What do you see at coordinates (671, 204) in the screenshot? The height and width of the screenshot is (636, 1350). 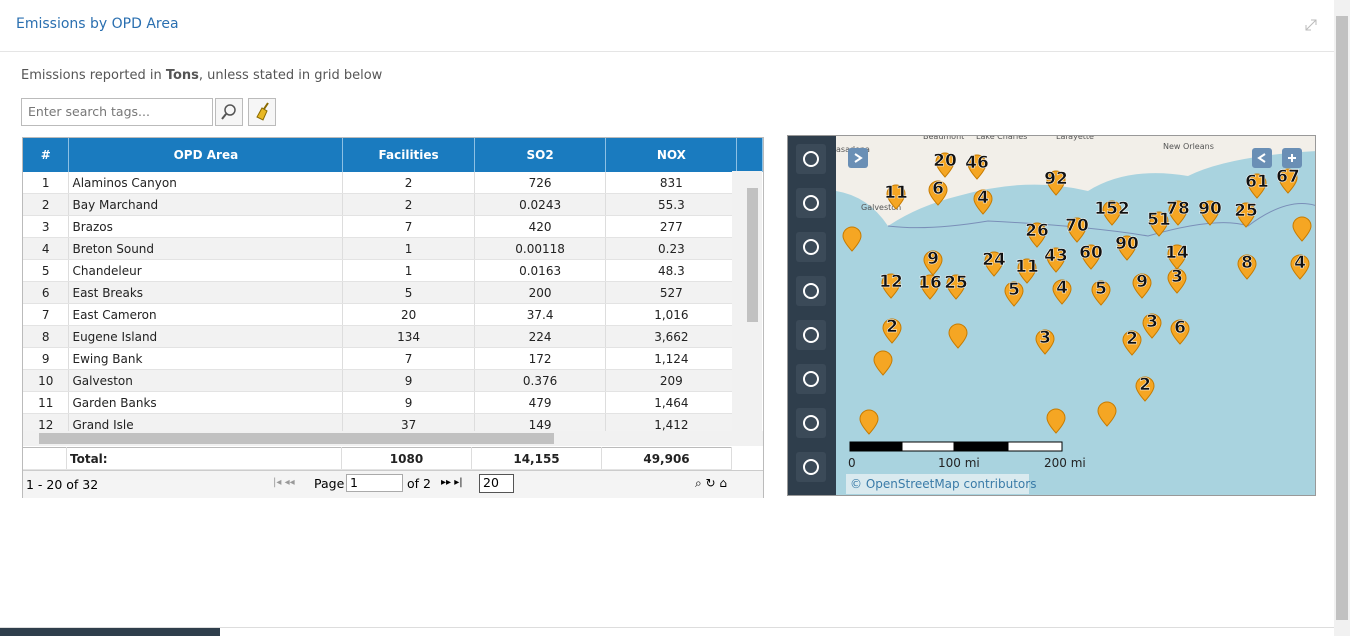 I see `cell: 55.3` at bounding box center [671, 204].